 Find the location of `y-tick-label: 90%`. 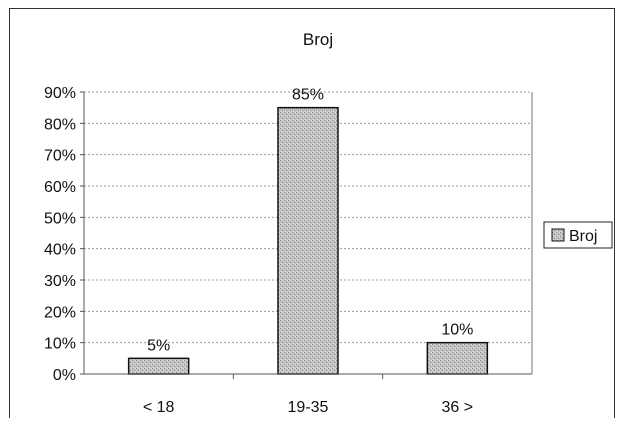

y-tick-label: 90% is located at coordinates (60, 93).